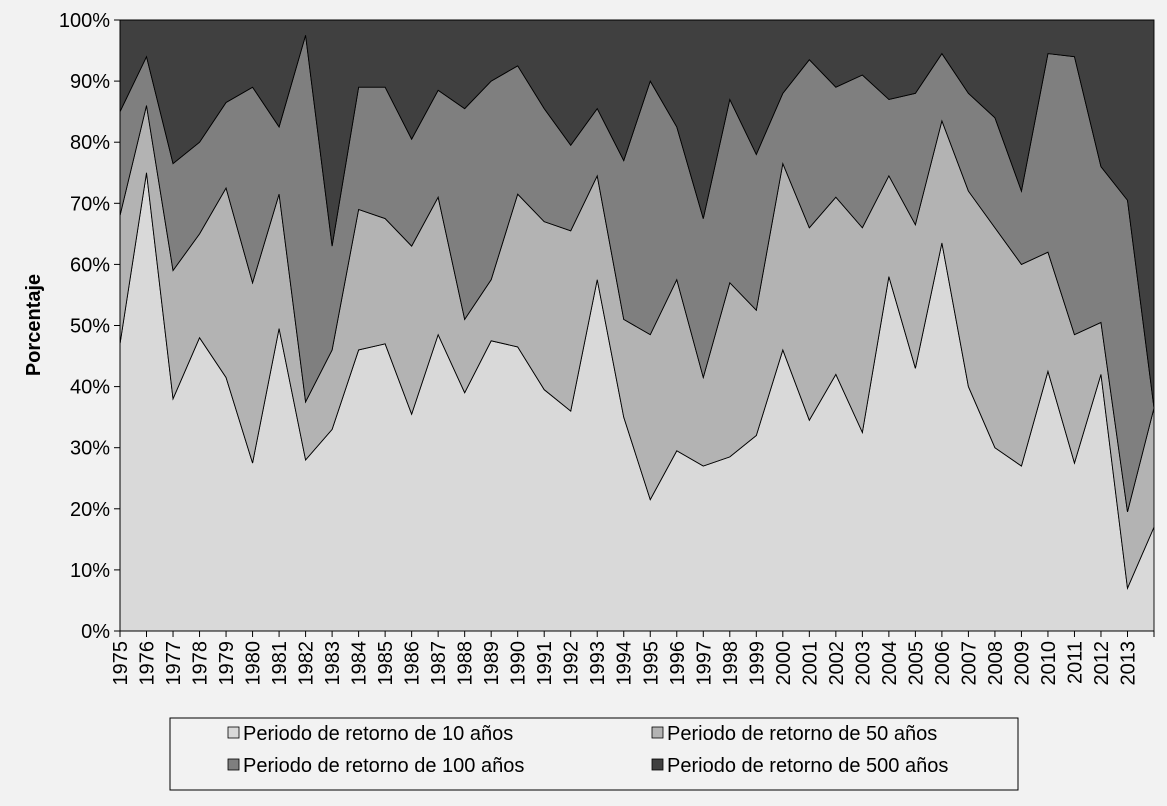  I want to click on x-tick-label: 1989, so click(492, 663).